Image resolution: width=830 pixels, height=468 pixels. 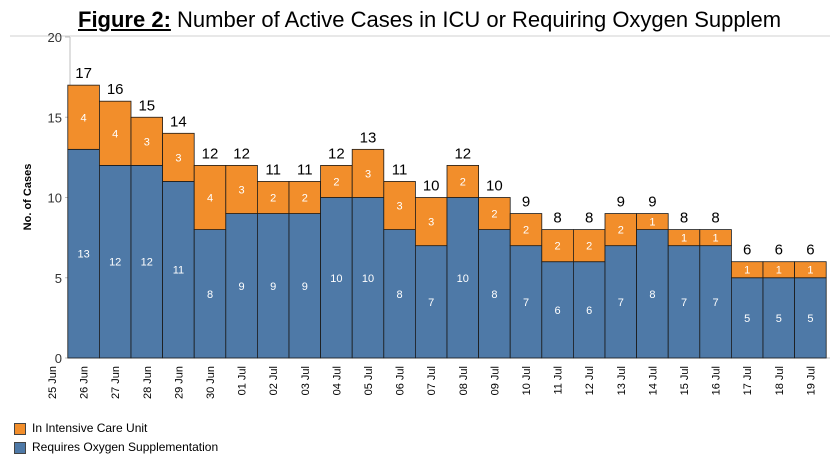 I want to click on legend-swatch-icu, so click(x=20, y=428).